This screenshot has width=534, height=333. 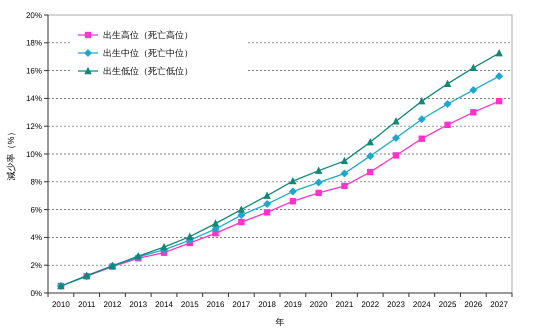 I want to click on x-tick-label: 2011, so click(x=87, y=304).